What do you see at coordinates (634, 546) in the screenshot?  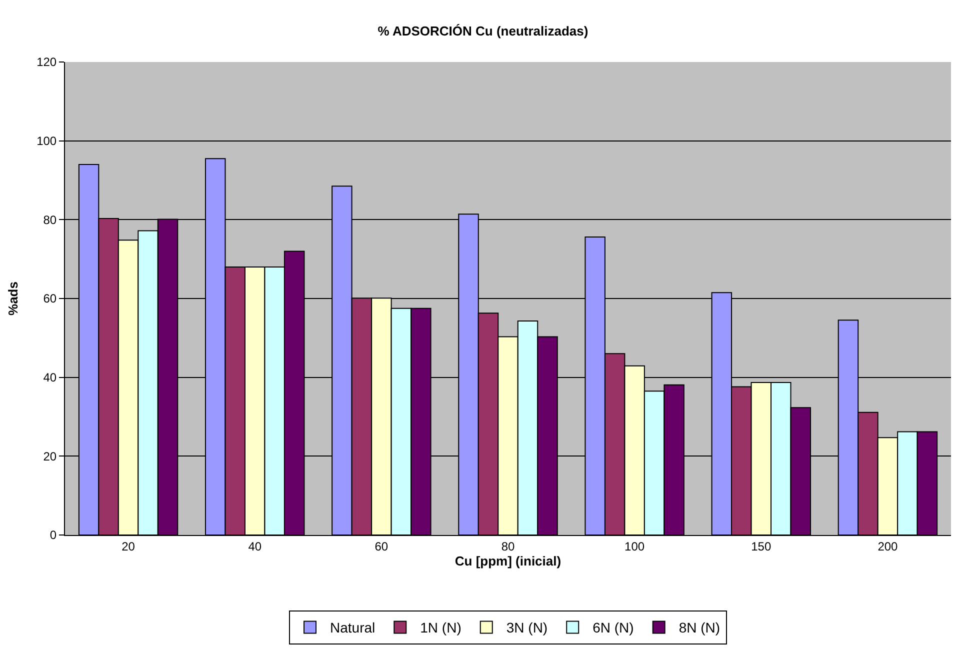 I see `x-tick-label: 100` at bounding box center [634, 546].